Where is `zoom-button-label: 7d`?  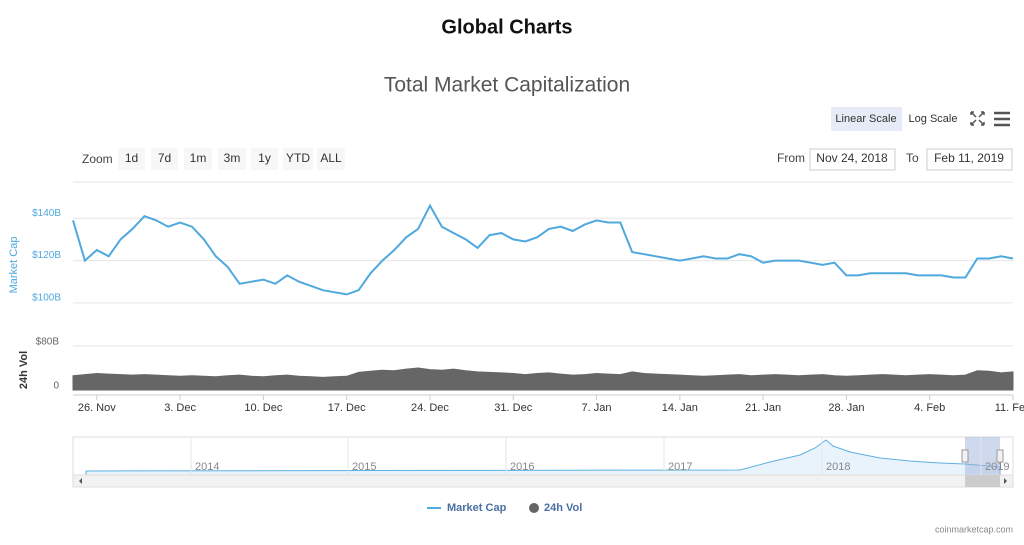
zoom-button-label: 7d is located at coordinates (164, 158).